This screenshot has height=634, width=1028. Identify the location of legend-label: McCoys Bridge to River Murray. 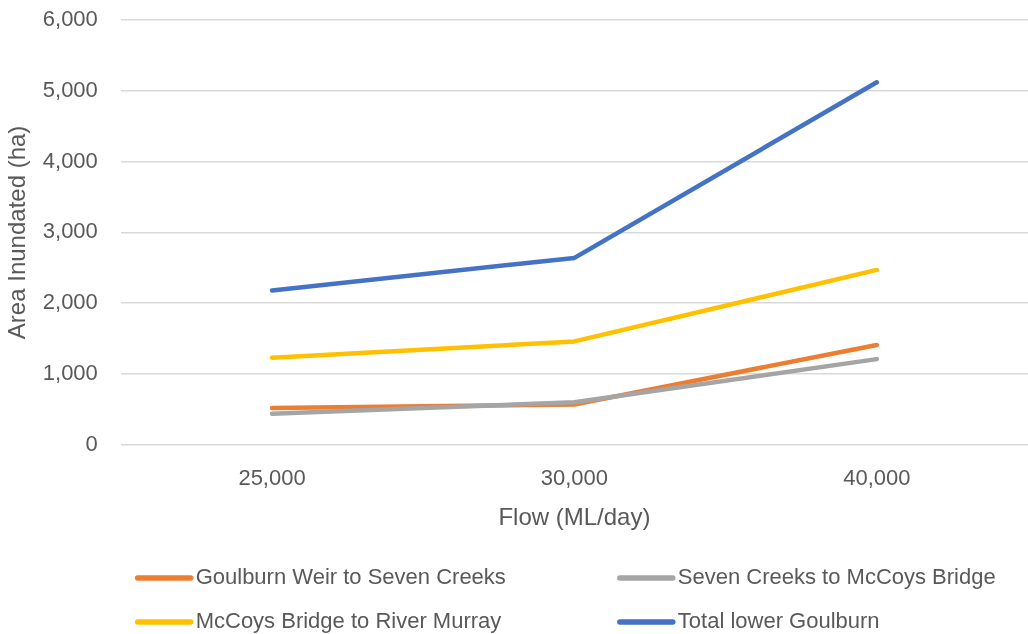
(348, 621).